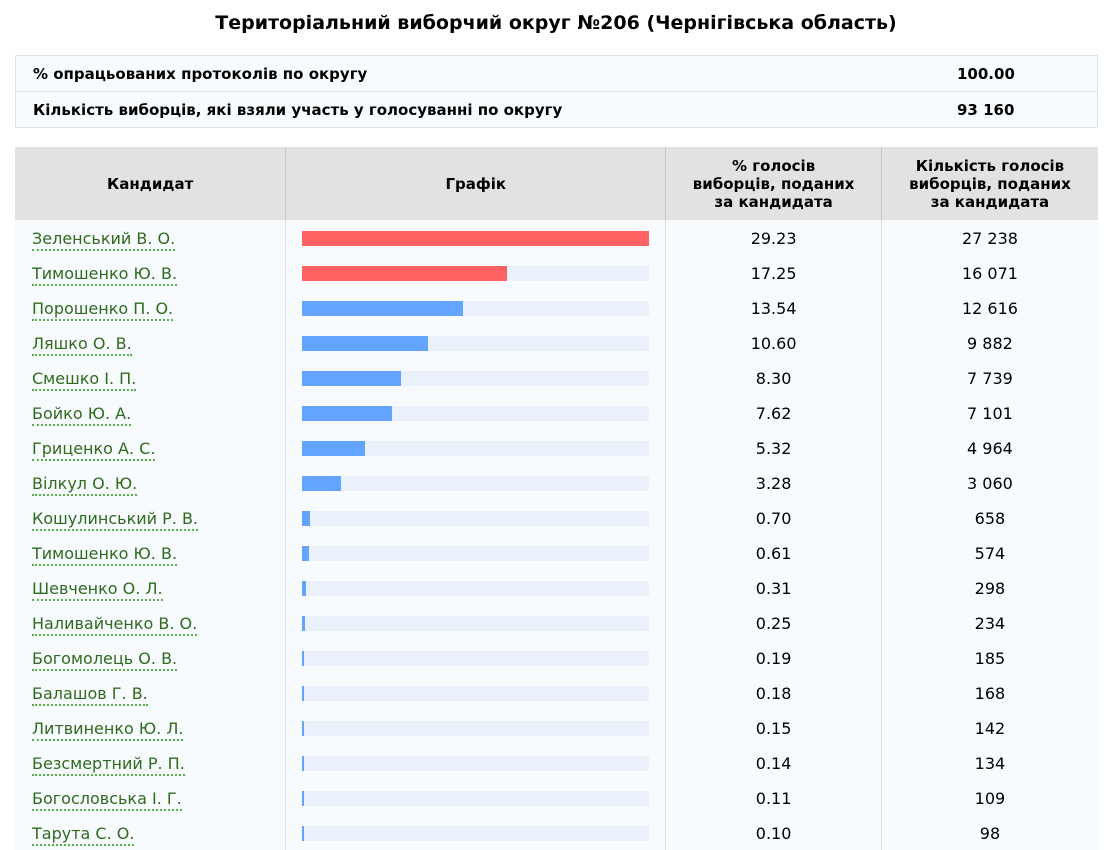  I want to click on percent-cell: 0.14, so click(773, 763).